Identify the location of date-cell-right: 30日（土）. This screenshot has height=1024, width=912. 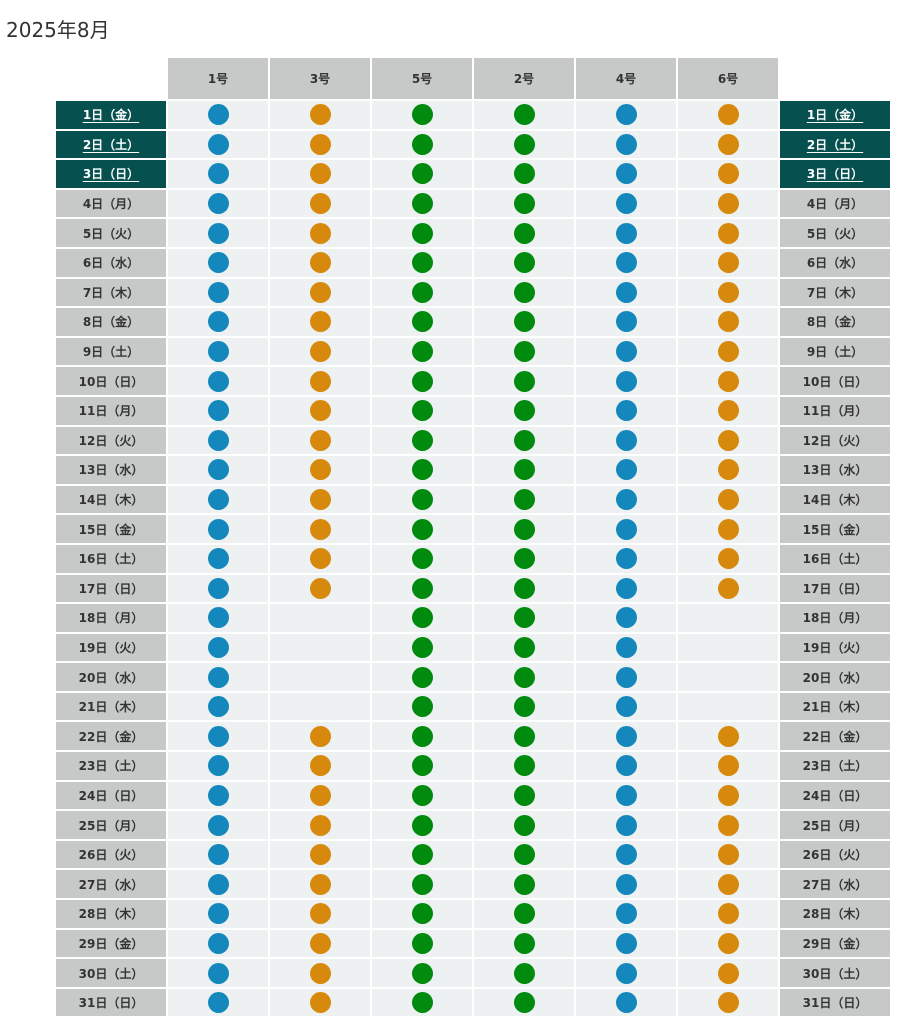
(835, 973).